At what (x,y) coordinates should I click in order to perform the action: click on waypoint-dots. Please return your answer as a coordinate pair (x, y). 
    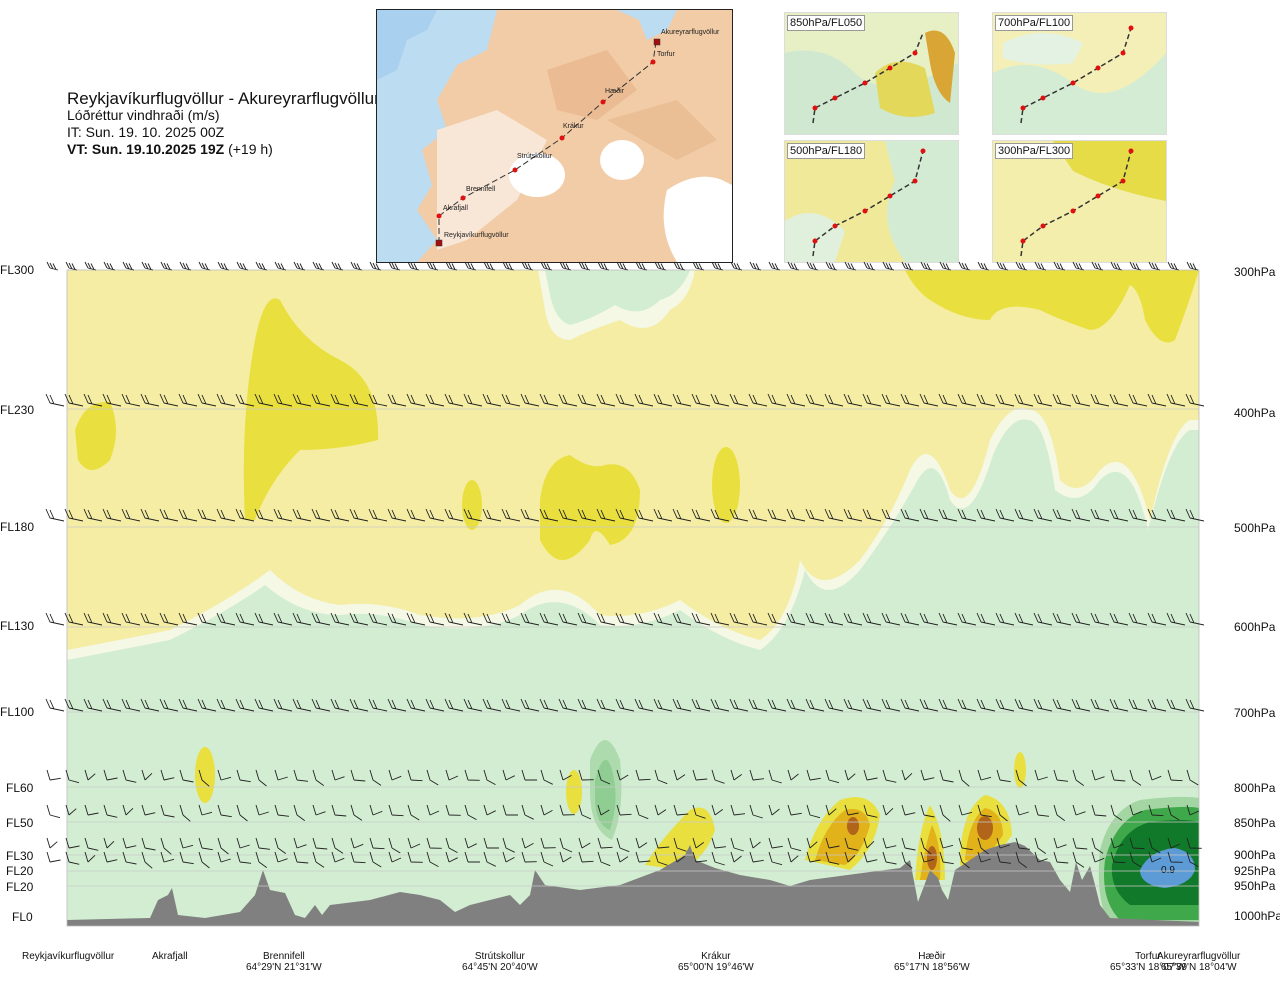
    Looking at the image, I should click on (546, 139).